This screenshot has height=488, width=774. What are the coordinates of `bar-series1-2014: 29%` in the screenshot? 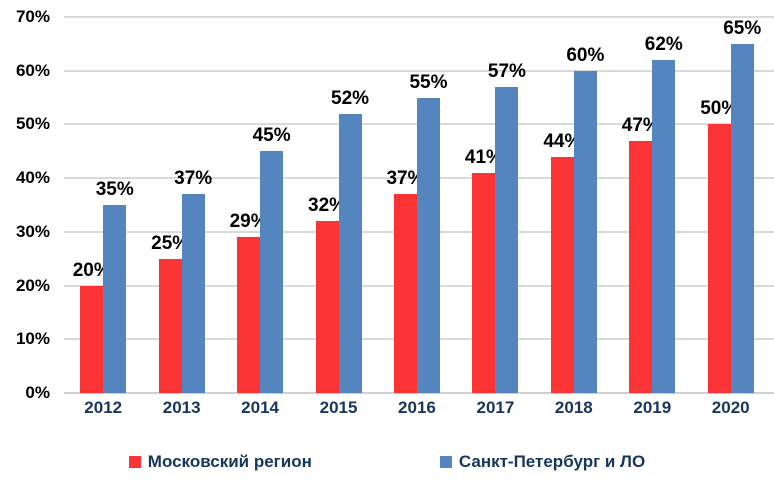 It's located at (249, 302).